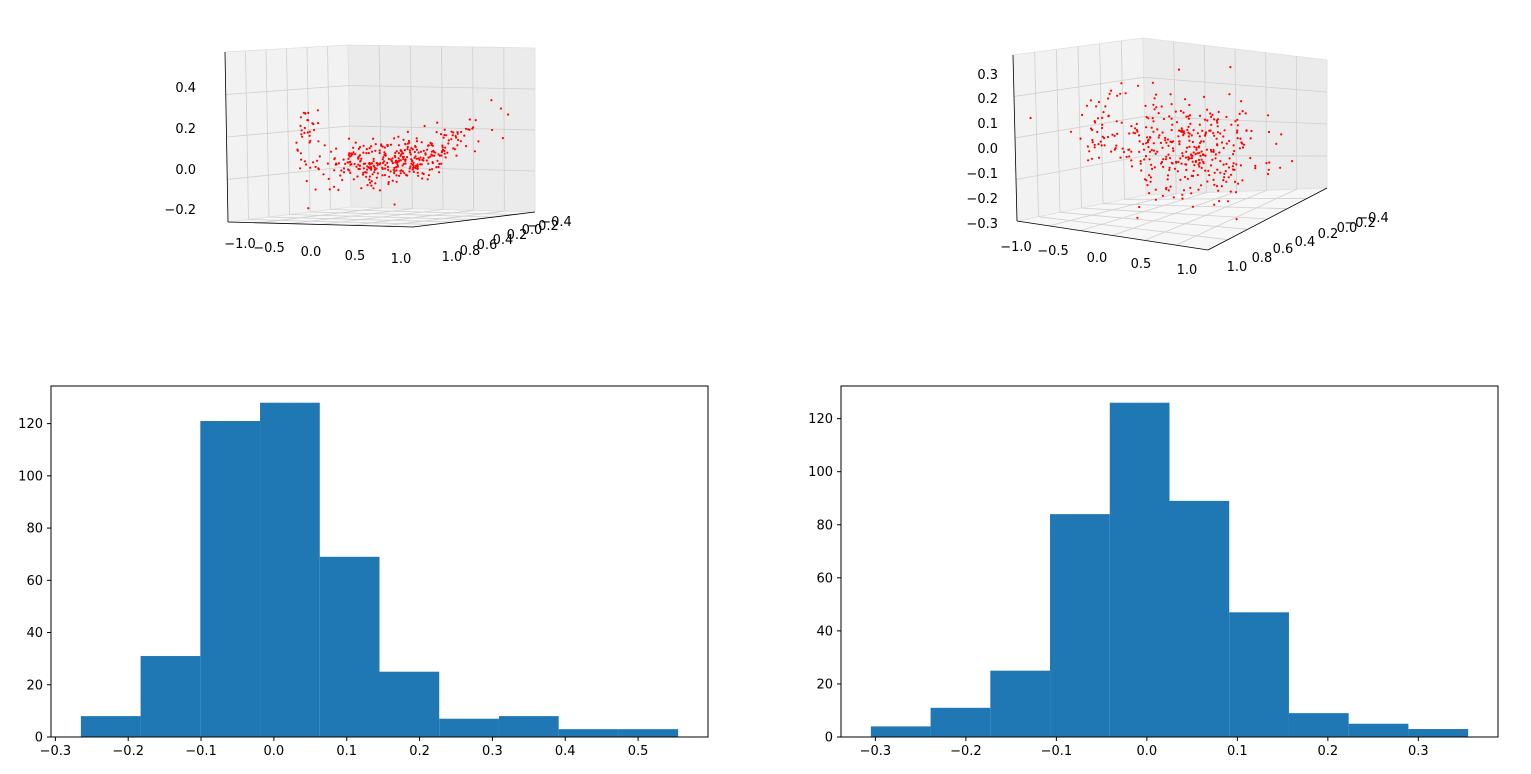 The image size is (1531, 774). I want to click on grid-line, so click(1235, 84).